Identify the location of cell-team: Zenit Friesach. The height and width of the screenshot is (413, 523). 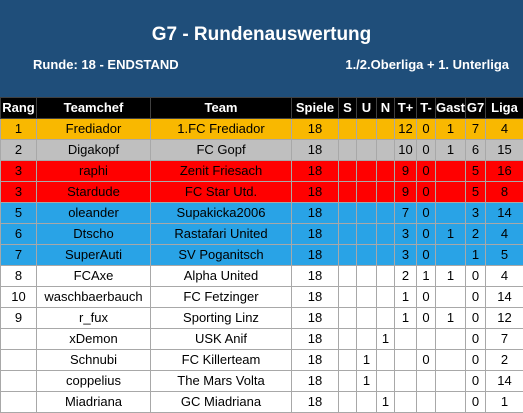
(221, 171).